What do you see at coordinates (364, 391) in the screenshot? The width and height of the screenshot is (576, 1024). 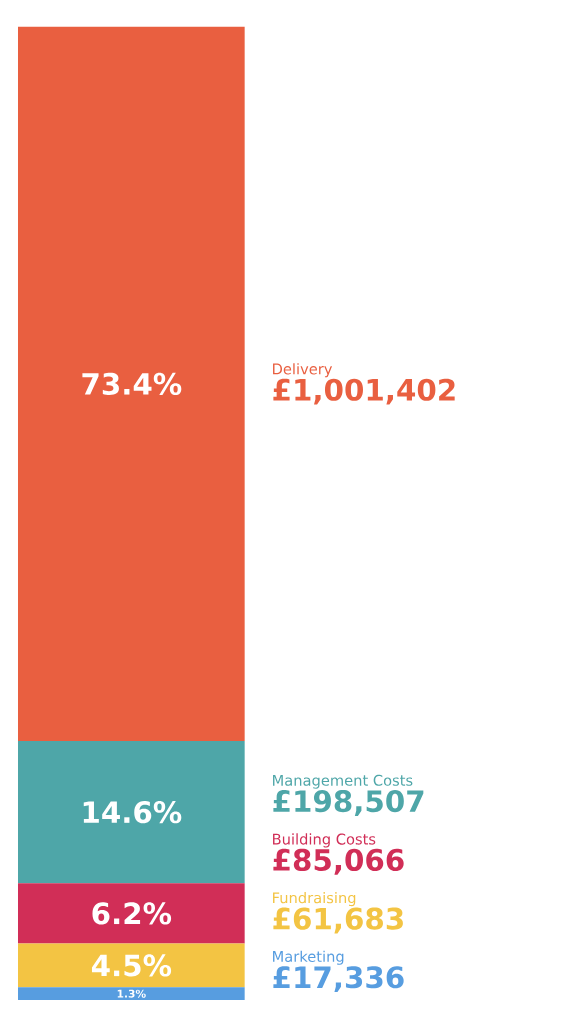 I see `text: £1,001,402` at bounding box center [364, 391].